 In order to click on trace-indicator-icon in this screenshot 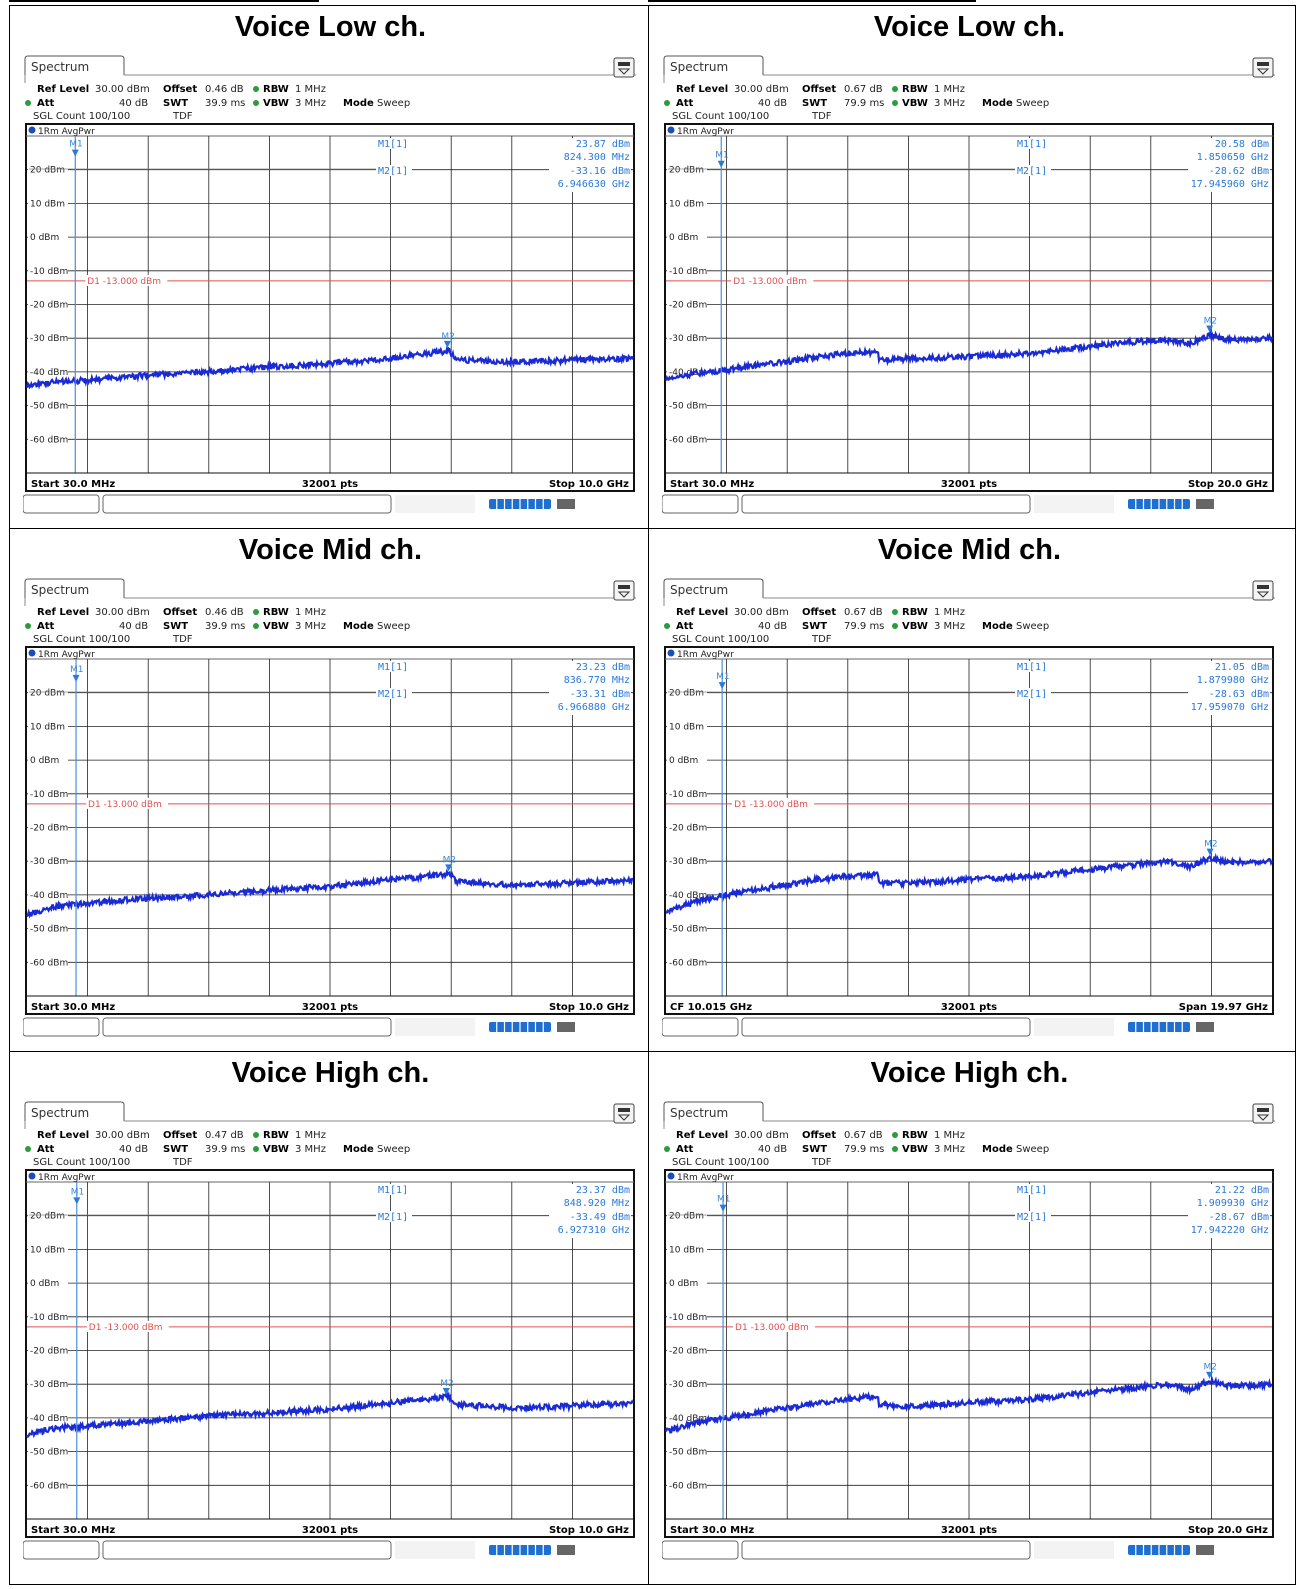, I will do `click(671, 653)`.